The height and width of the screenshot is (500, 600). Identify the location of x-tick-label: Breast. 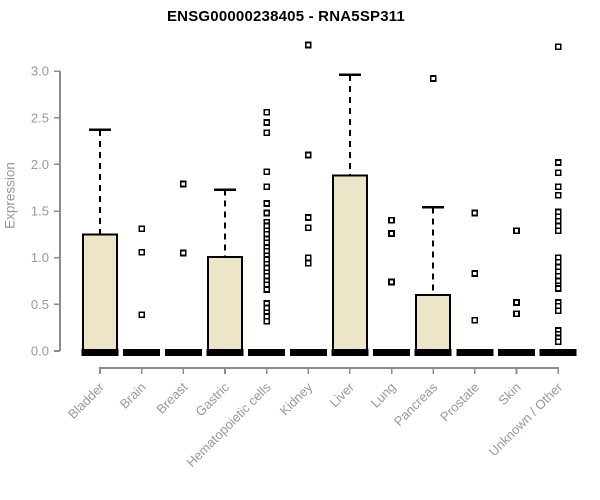
(171, 397).